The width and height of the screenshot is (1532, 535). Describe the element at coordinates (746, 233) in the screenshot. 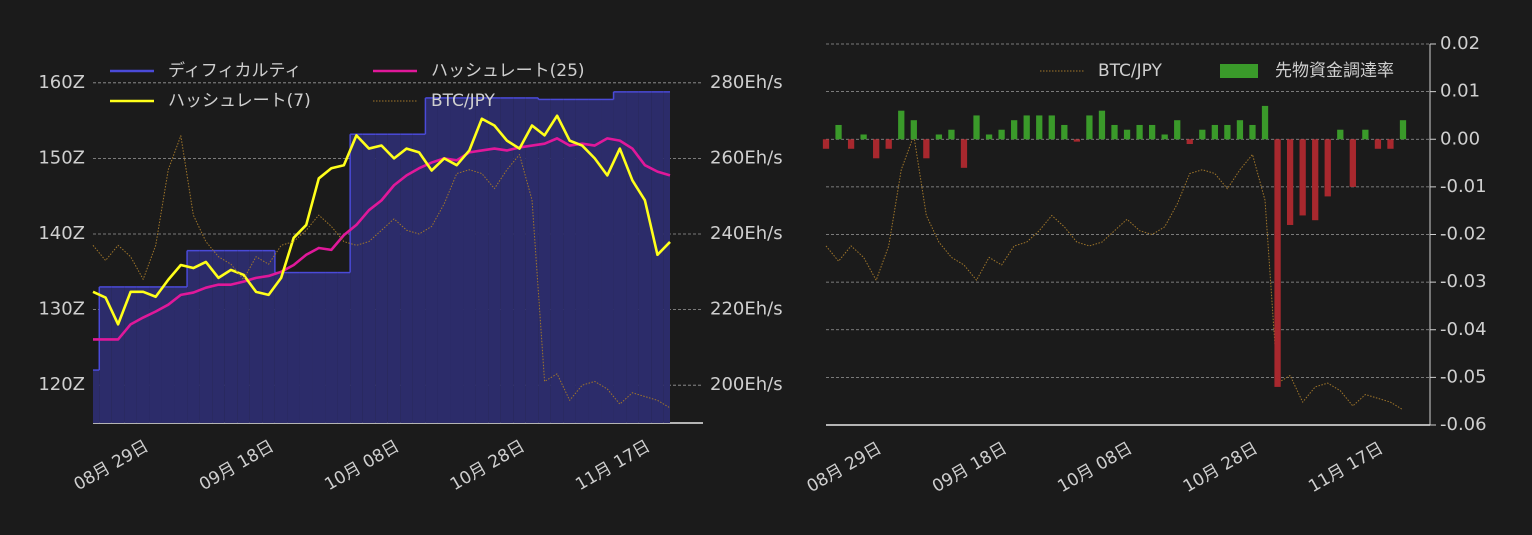

I see `y-tick-label: 240Eh/s` at that location.